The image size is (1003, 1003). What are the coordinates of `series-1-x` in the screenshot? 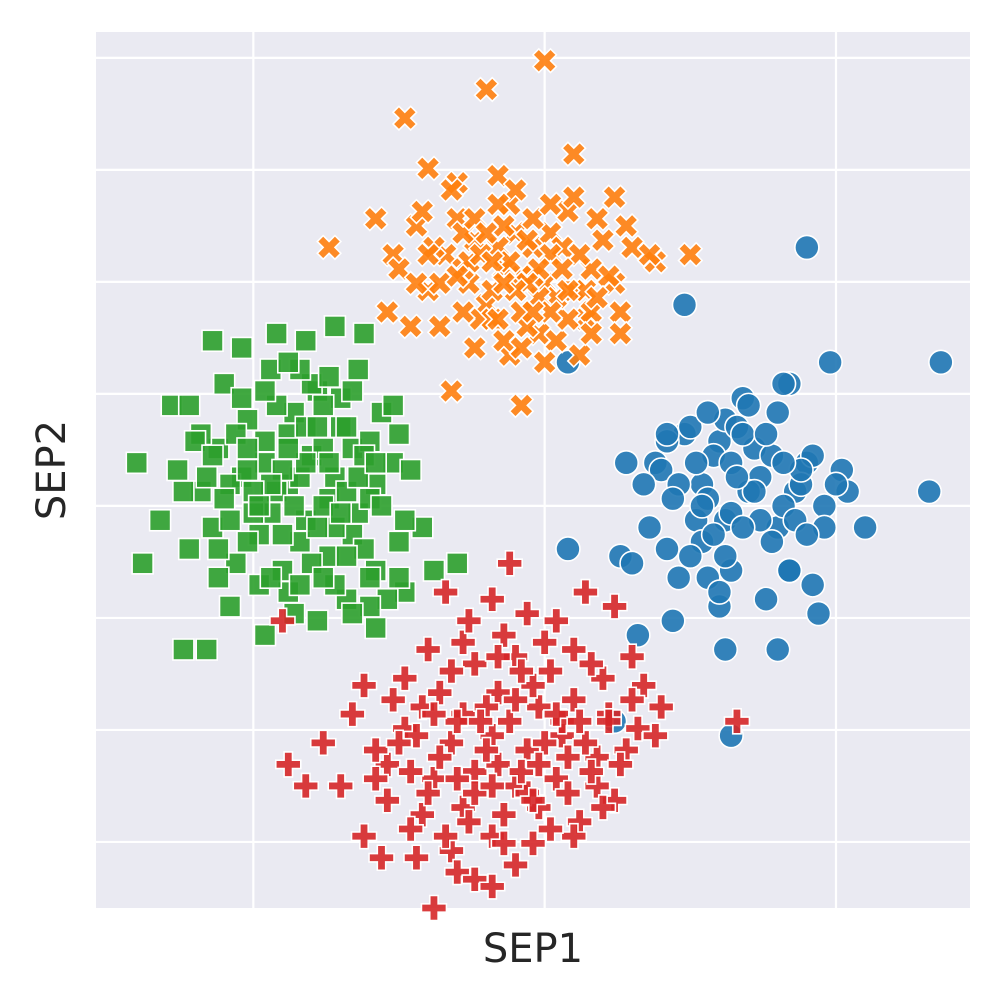 It's located at (510, 233).